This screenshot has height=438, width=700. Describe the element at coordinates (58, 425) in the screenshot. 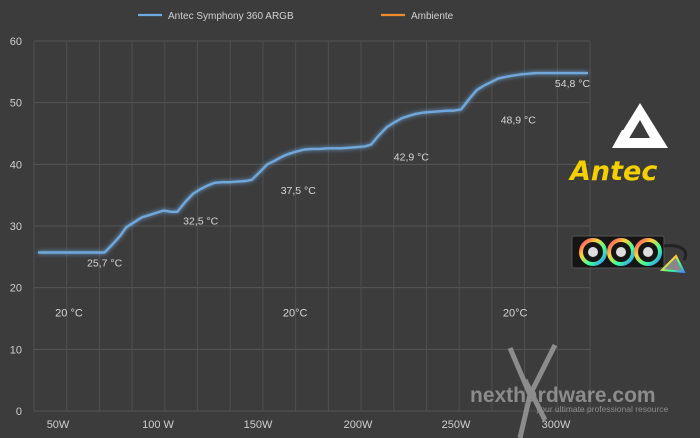

I see `x-tick-label: 50W` at that location.